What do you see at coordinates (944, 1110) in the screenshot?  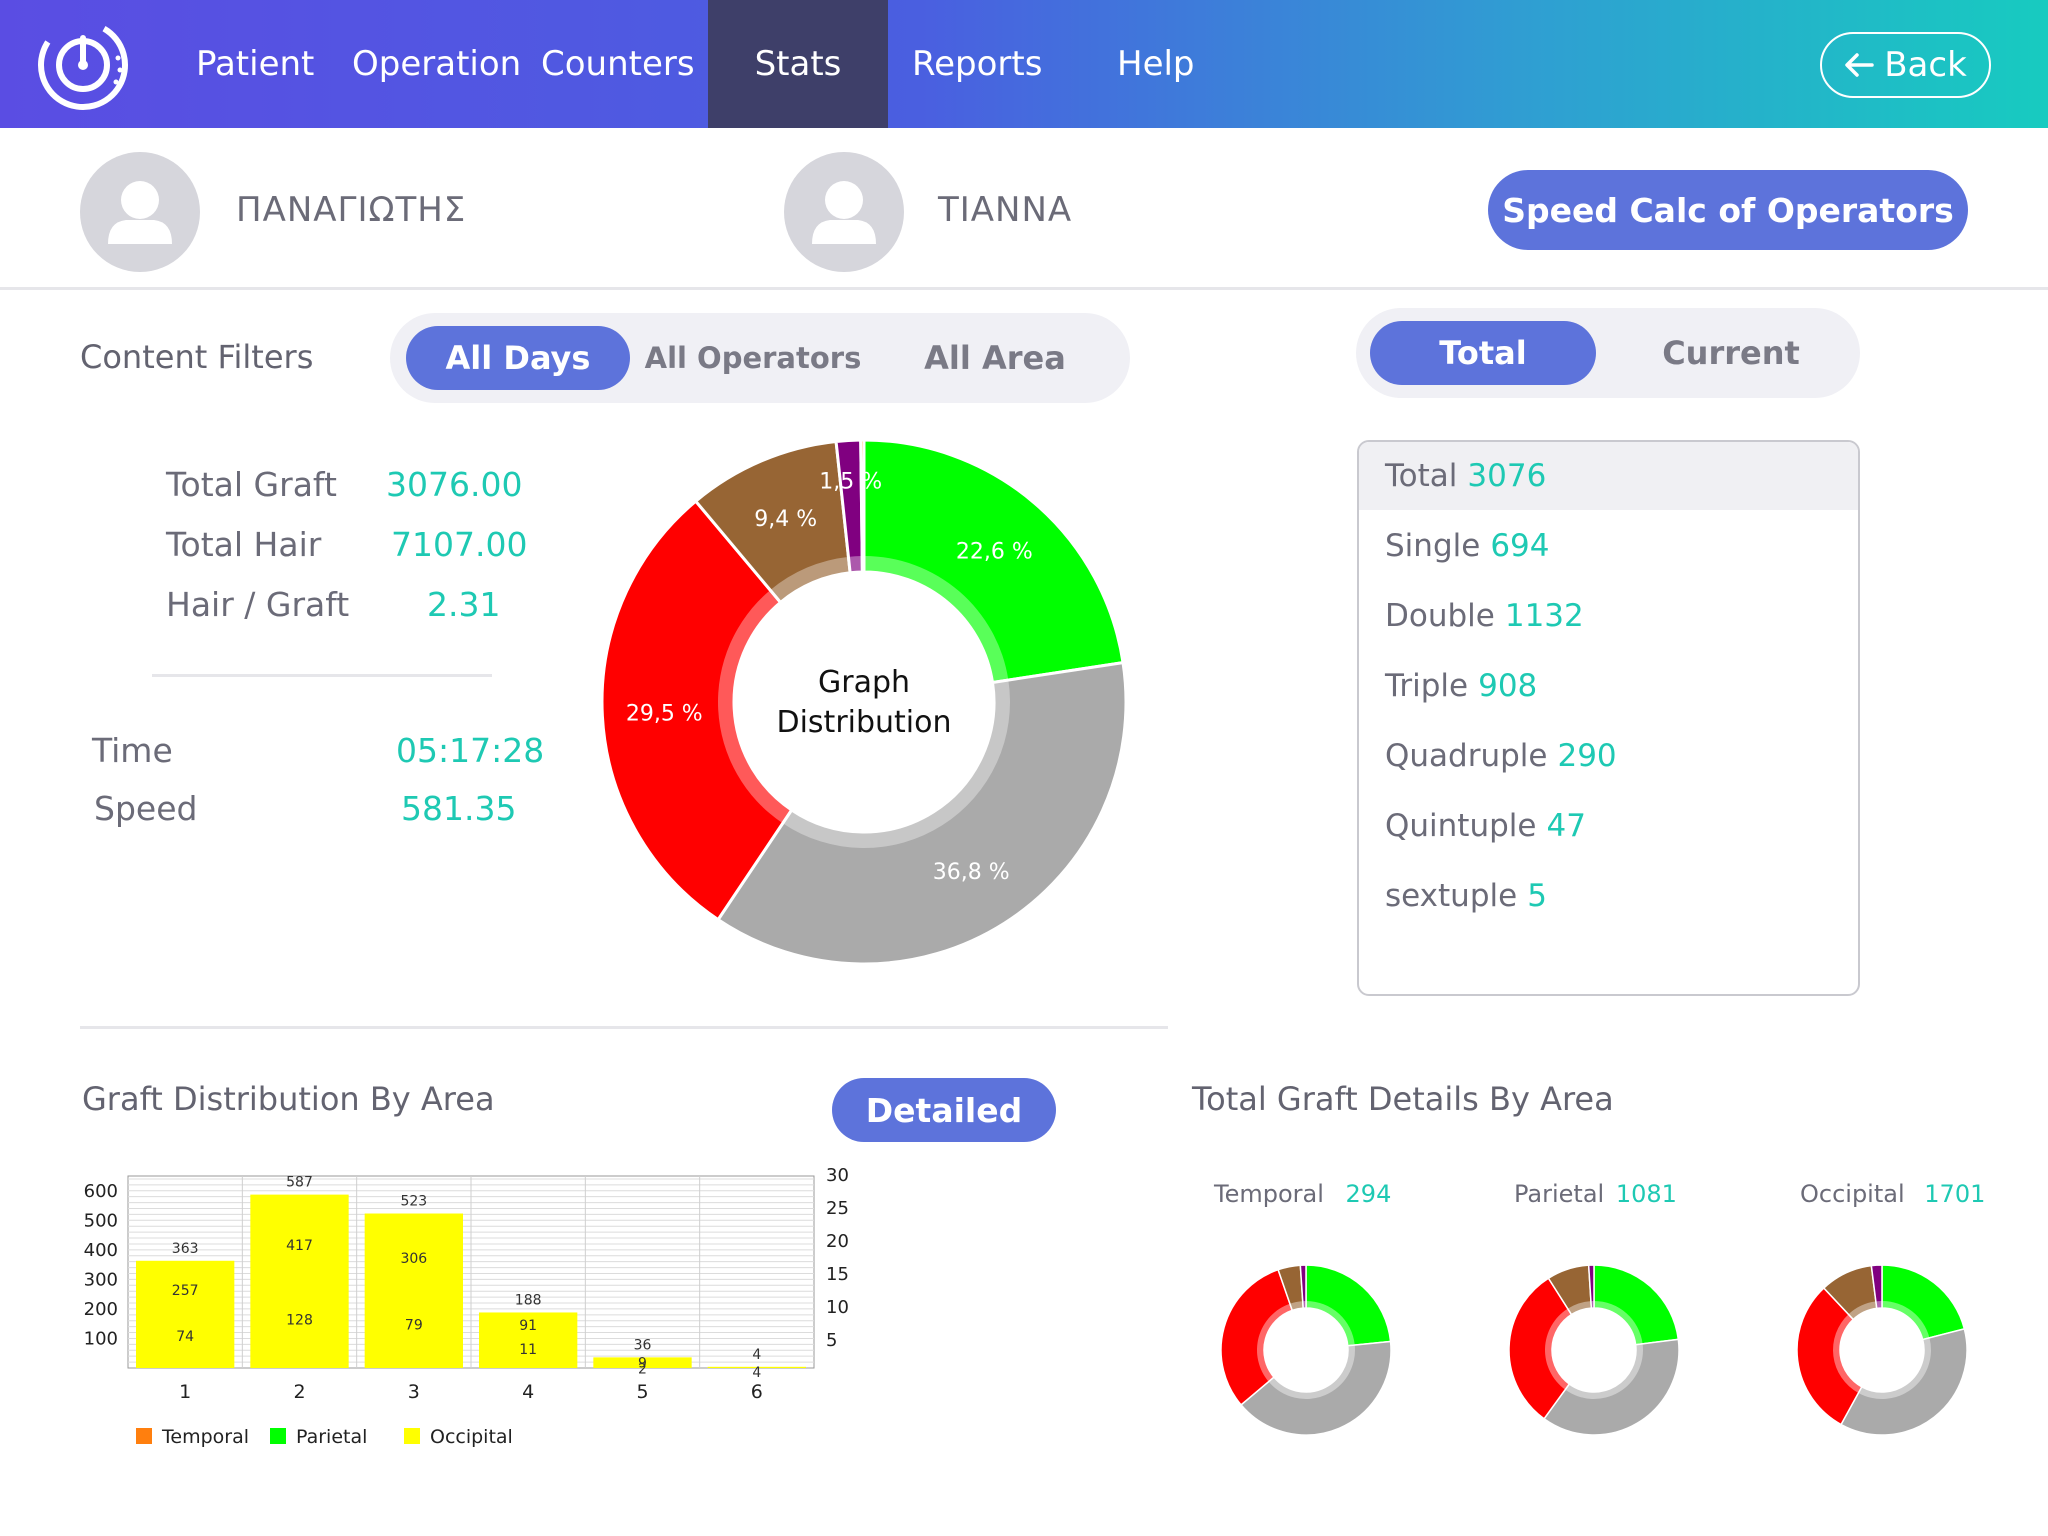 I see `detailed-button: Detailed` at bounding box center [944, 1110].